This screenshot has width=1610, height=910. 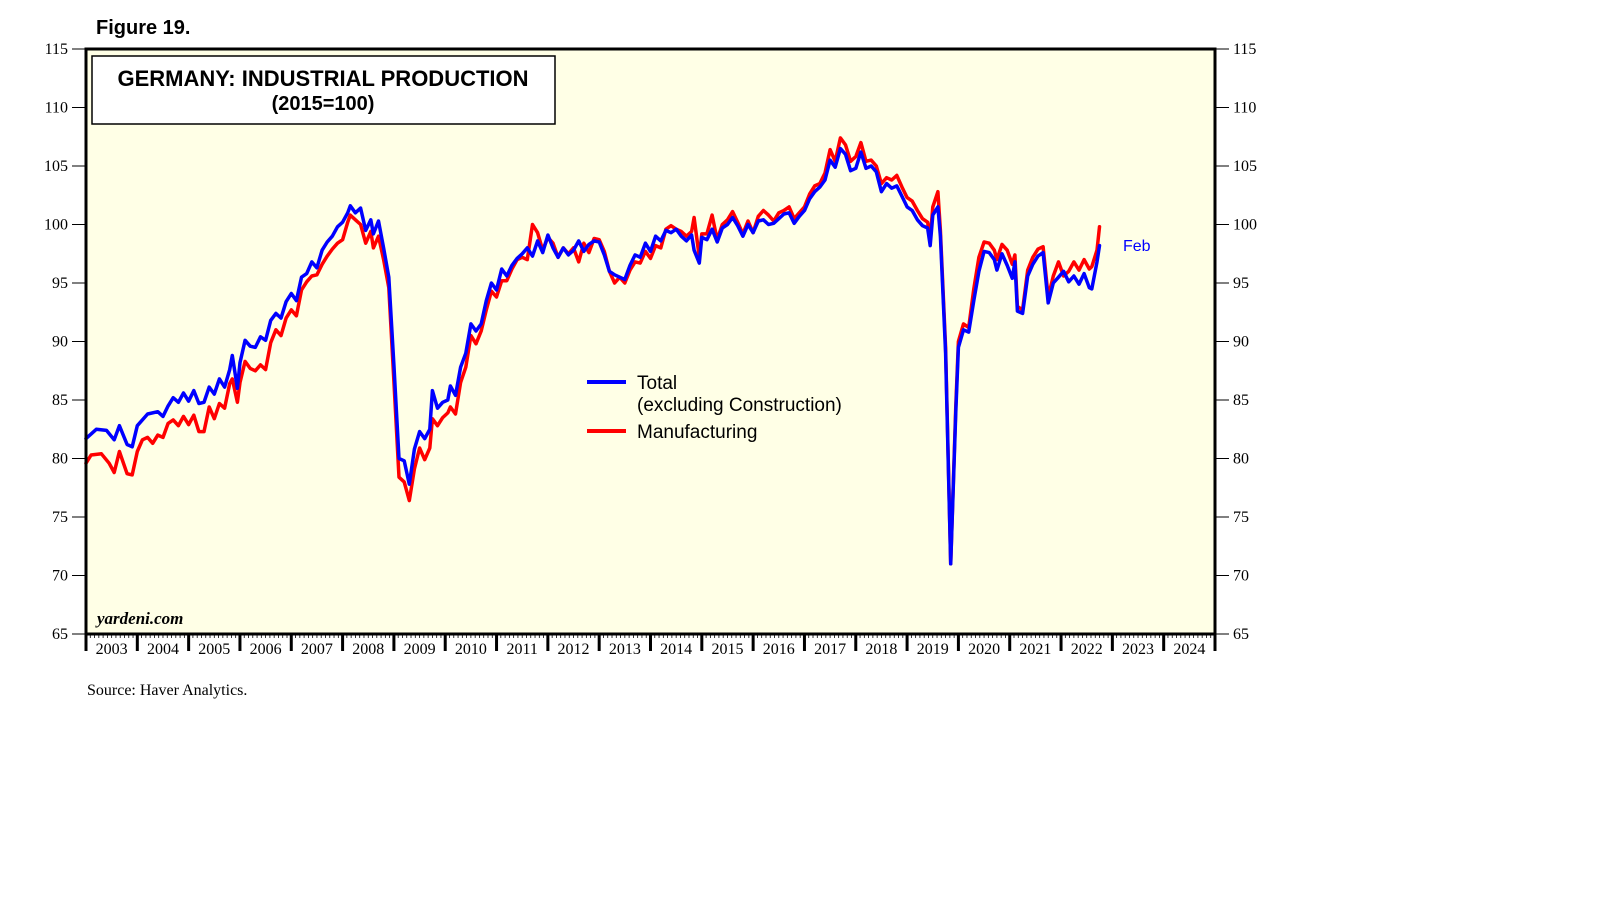 I want to click on y-tick-label-right: 90, so click(x=1241, y=342).